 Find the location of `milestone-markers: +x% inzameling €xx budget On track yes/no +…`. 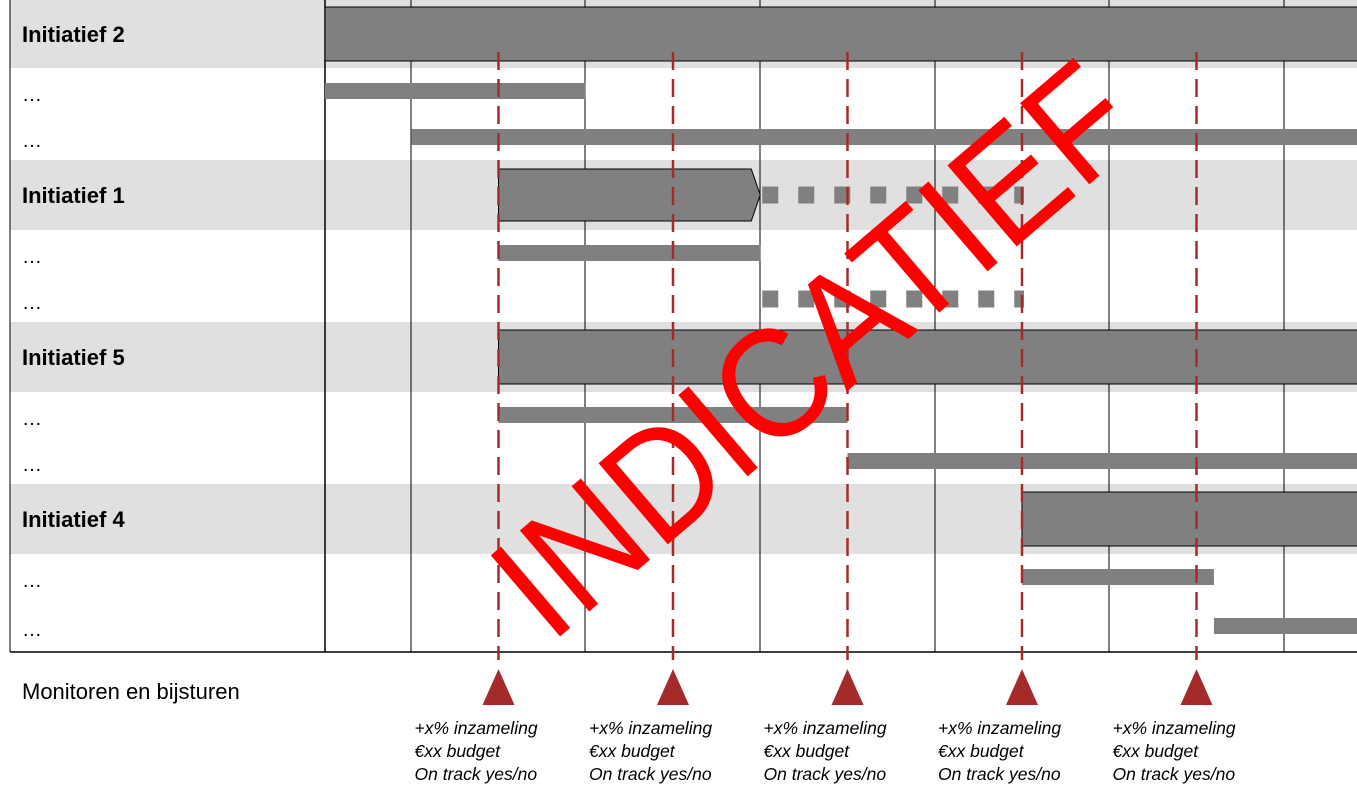

milestone-markers: +x% inzameling €xx budget On track yes/no +… is located at coordinates (825, 726).